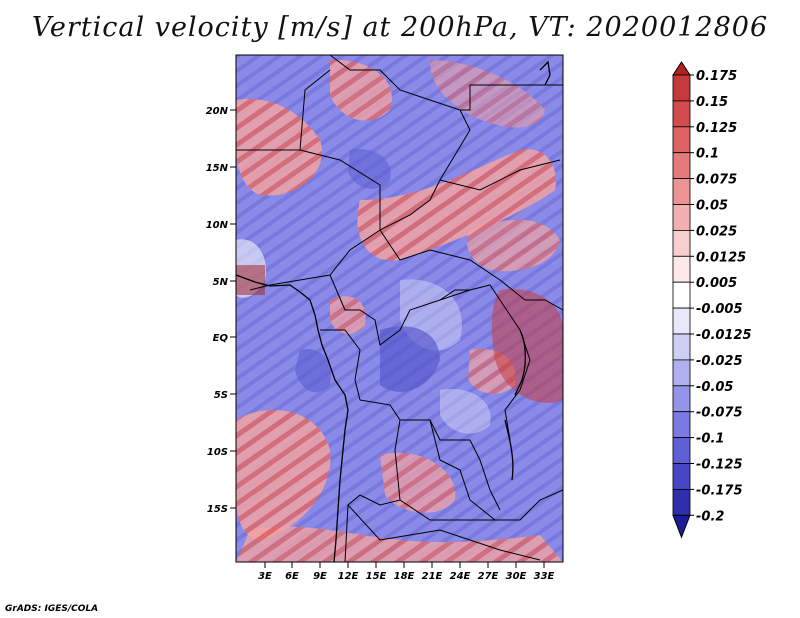  I want to click on lat-label: 5S, so click(221, 395).